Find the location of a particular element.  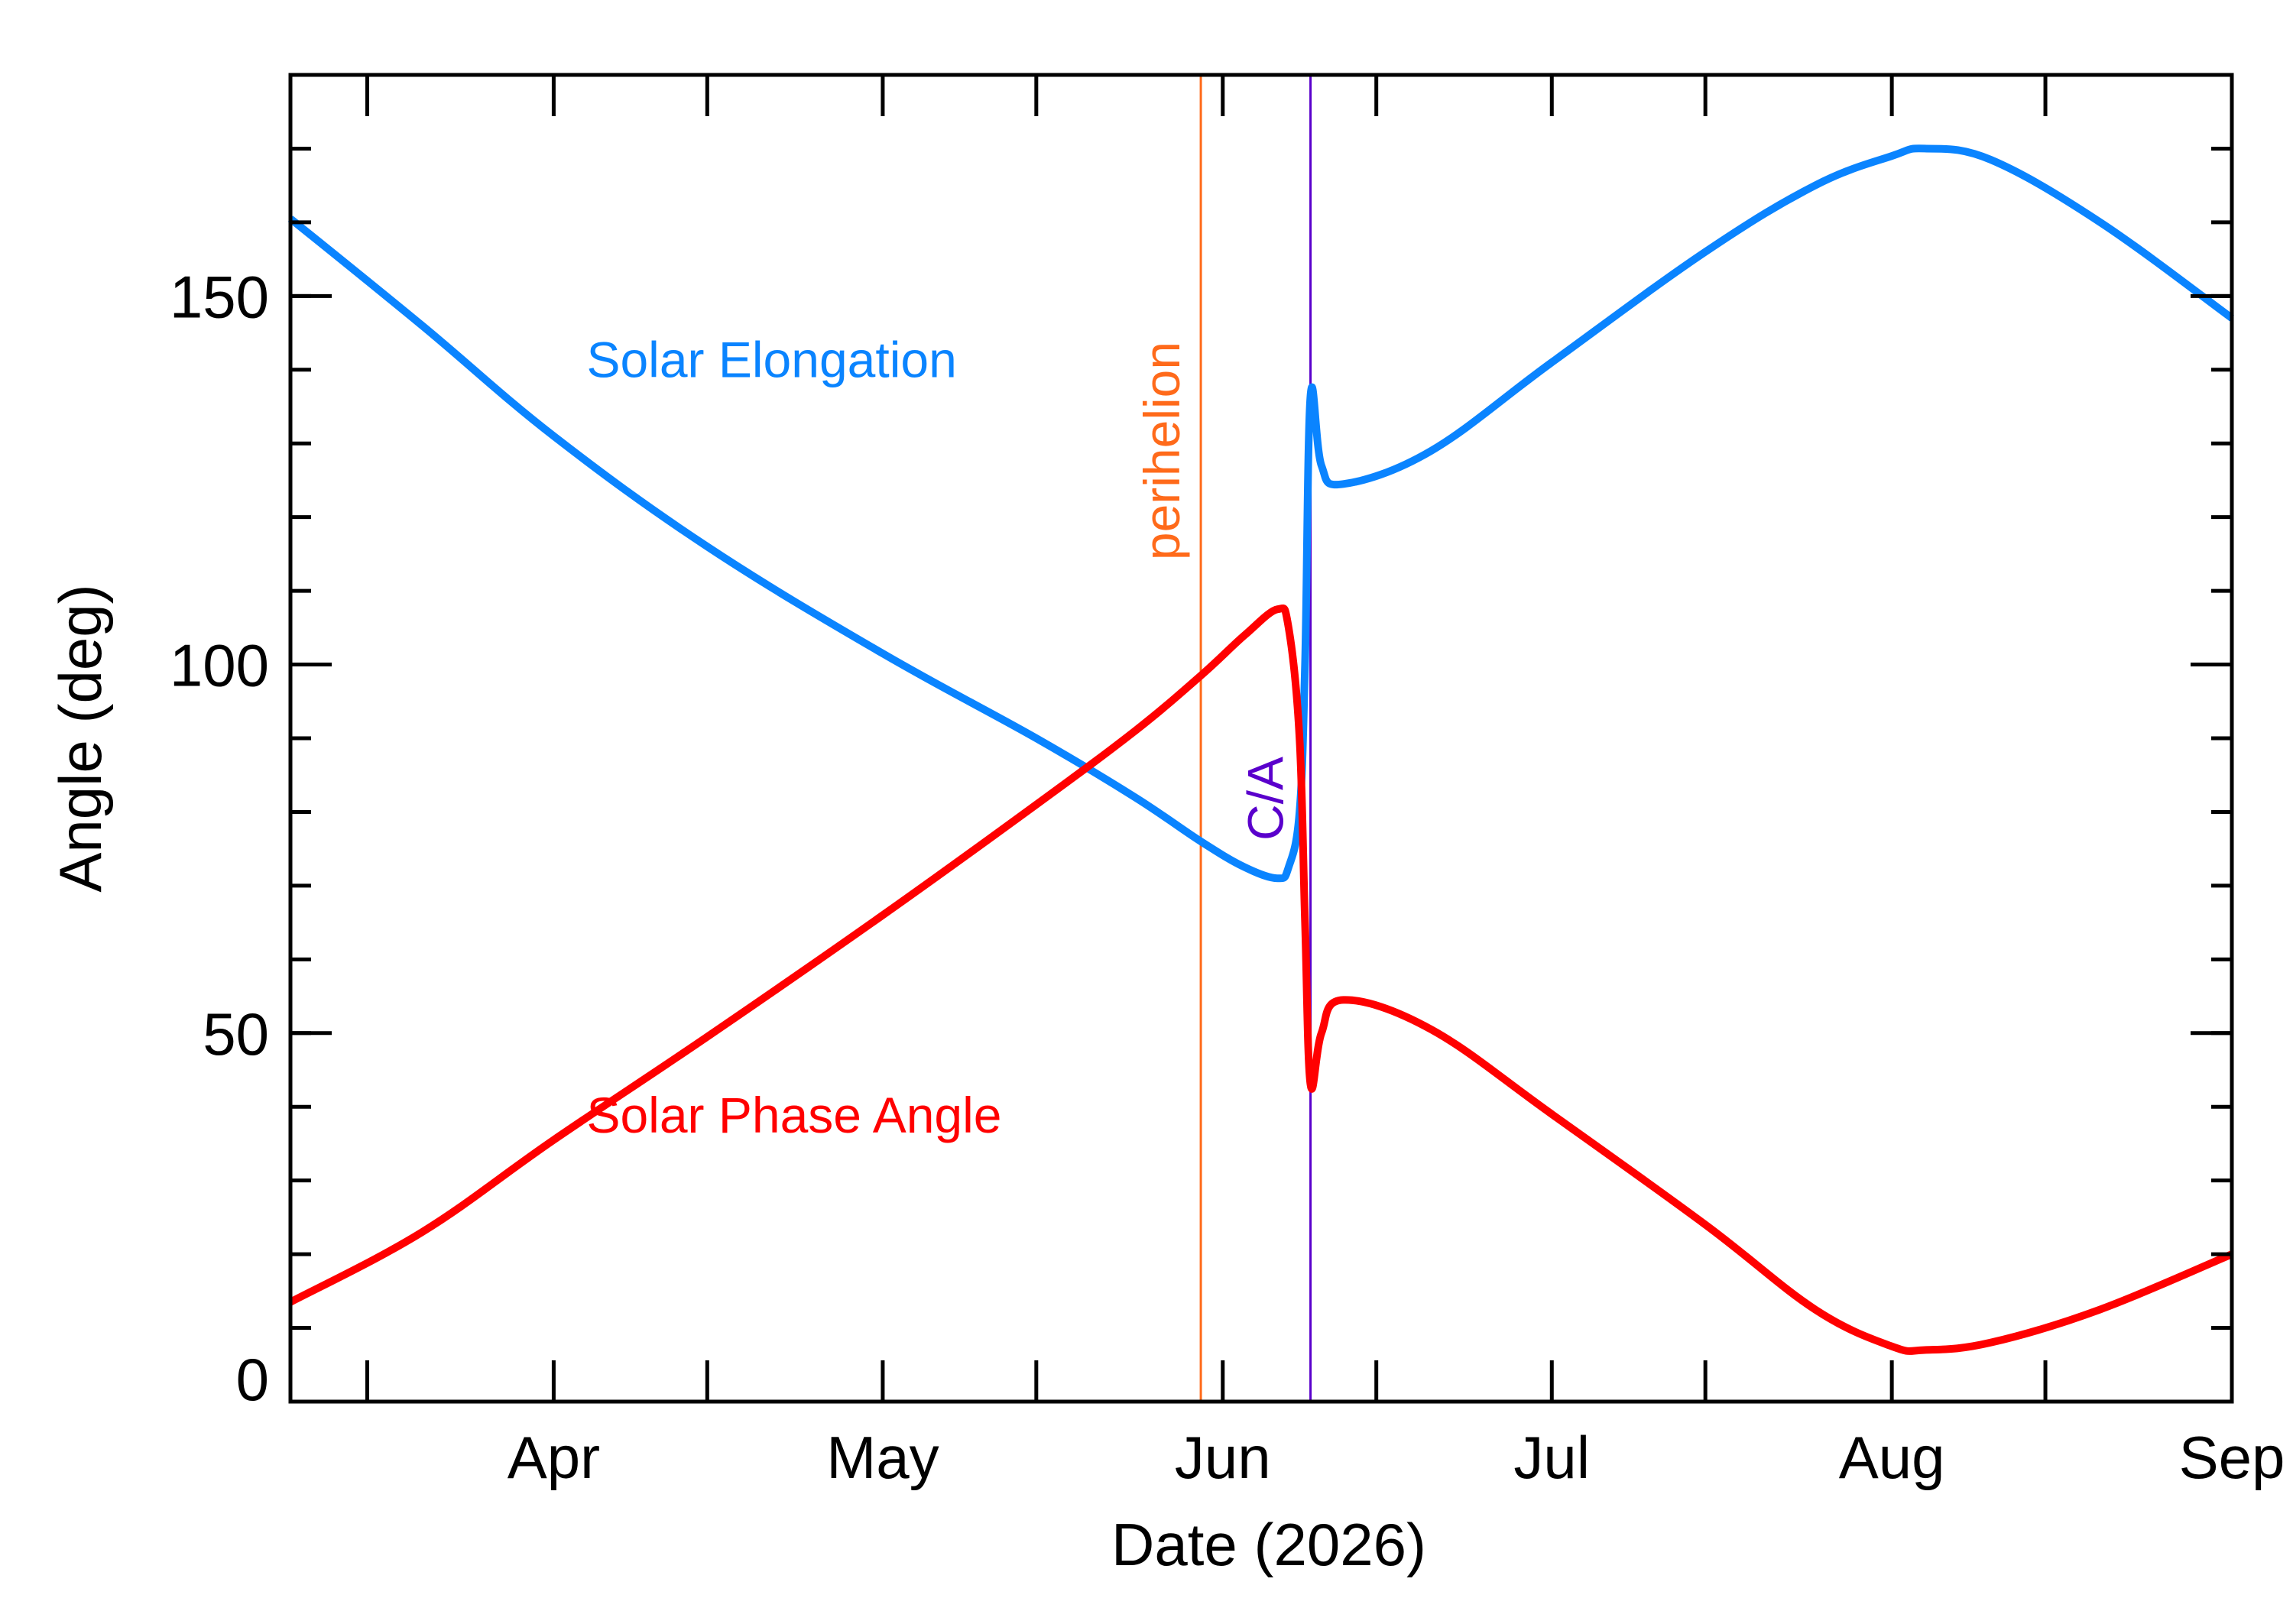

y-tick-label: 100 is located at coordinates (219, 665).